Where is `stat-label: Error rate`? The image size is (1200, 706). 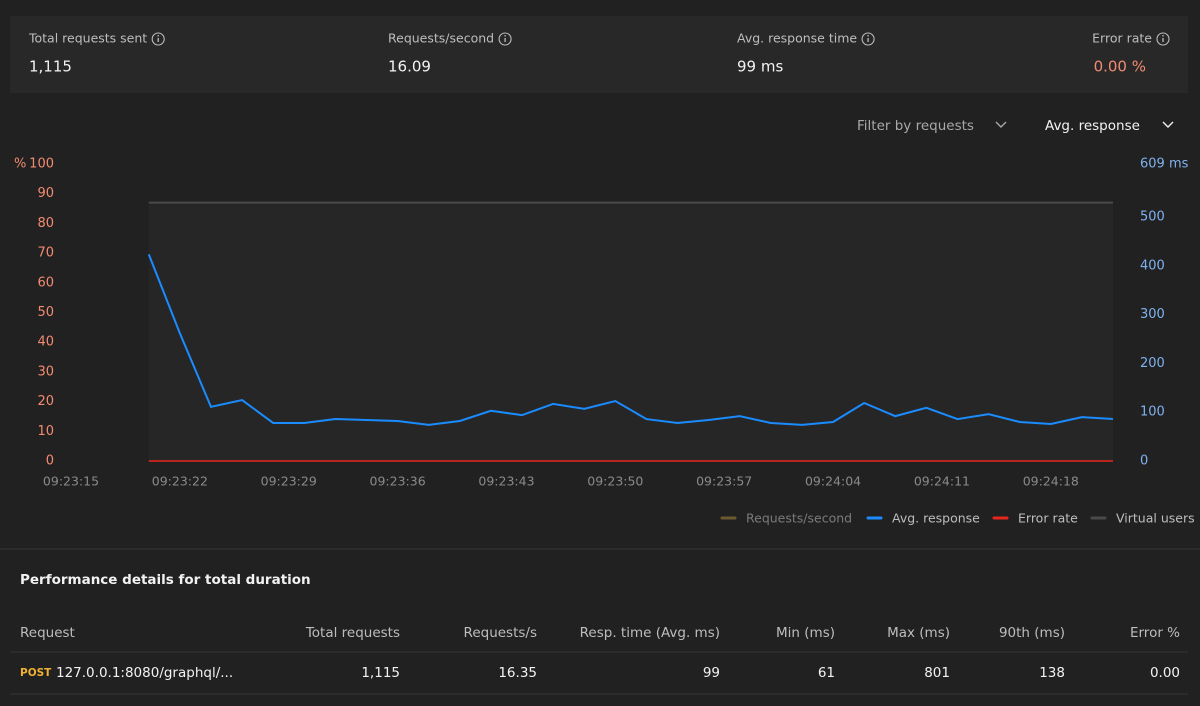 stat-label: Error rate is located at coordinates (1122, 38).